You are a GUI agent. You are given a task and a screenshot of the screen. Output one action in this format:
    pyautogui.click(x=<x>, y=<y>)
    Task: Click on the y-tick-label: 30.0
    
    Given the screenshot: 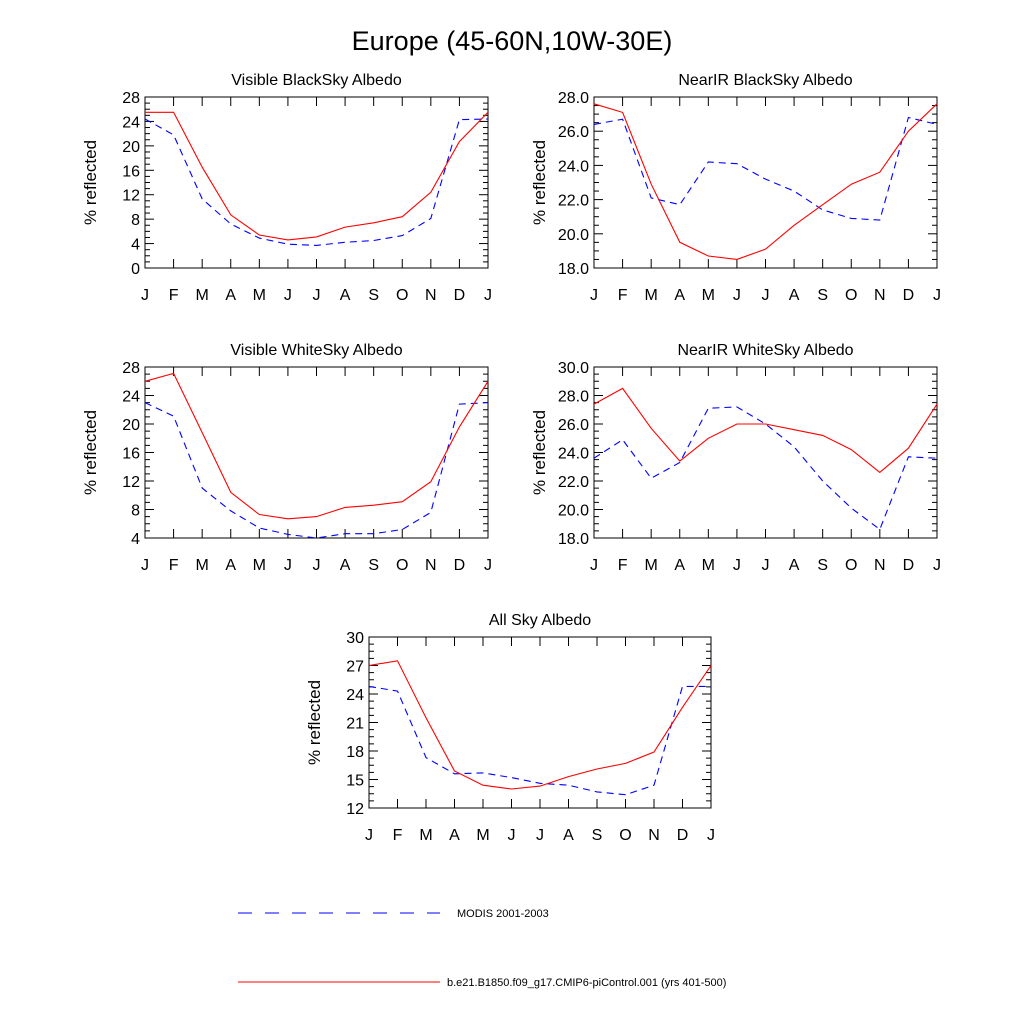 What is the action you would take?
    pyautogui.click(x=573, y=368)
    